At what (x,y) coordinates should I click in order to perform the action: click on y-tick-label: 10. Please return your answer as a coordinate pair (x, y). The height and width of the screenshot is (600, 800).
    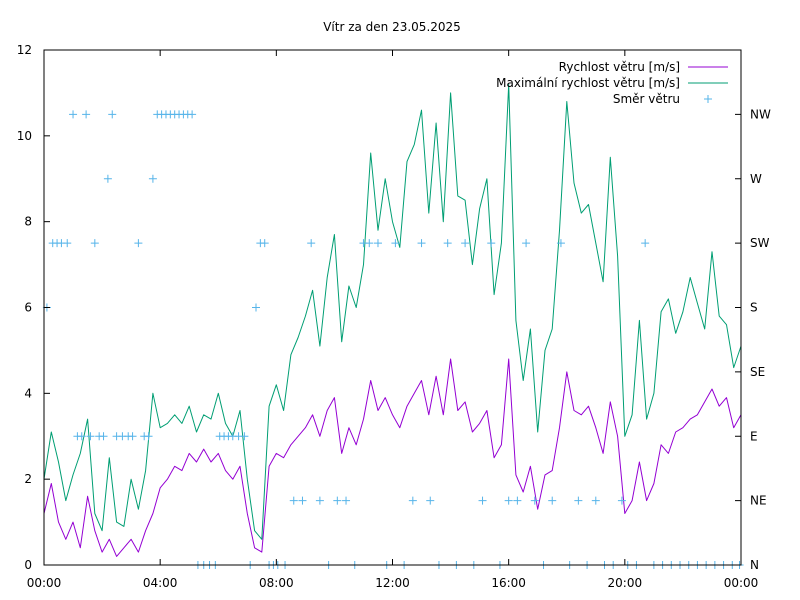
    Looking at the image, I should click on (24, 136).